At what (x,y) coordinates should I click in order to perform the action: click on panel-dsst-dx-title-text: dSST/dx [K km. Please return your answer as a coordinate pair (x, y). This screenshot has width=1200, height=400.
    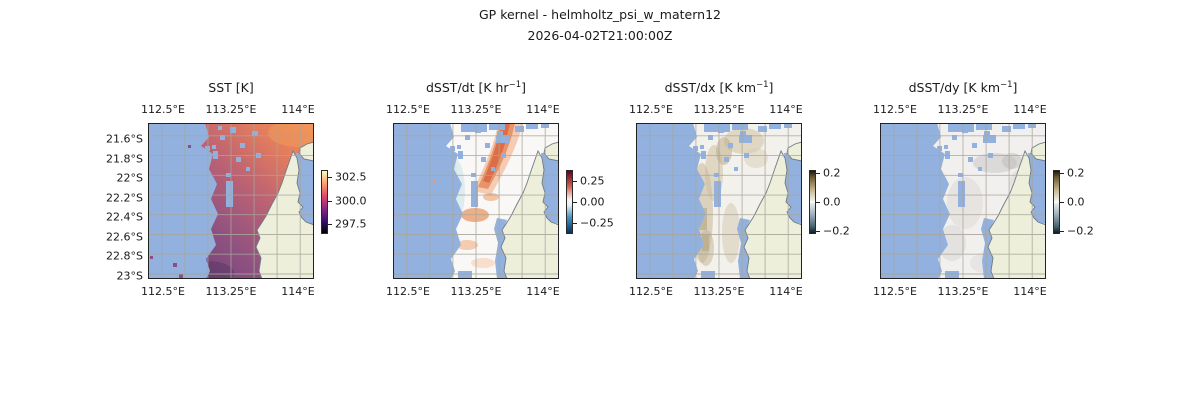
    Looking at the image, I should click on (710, 88).